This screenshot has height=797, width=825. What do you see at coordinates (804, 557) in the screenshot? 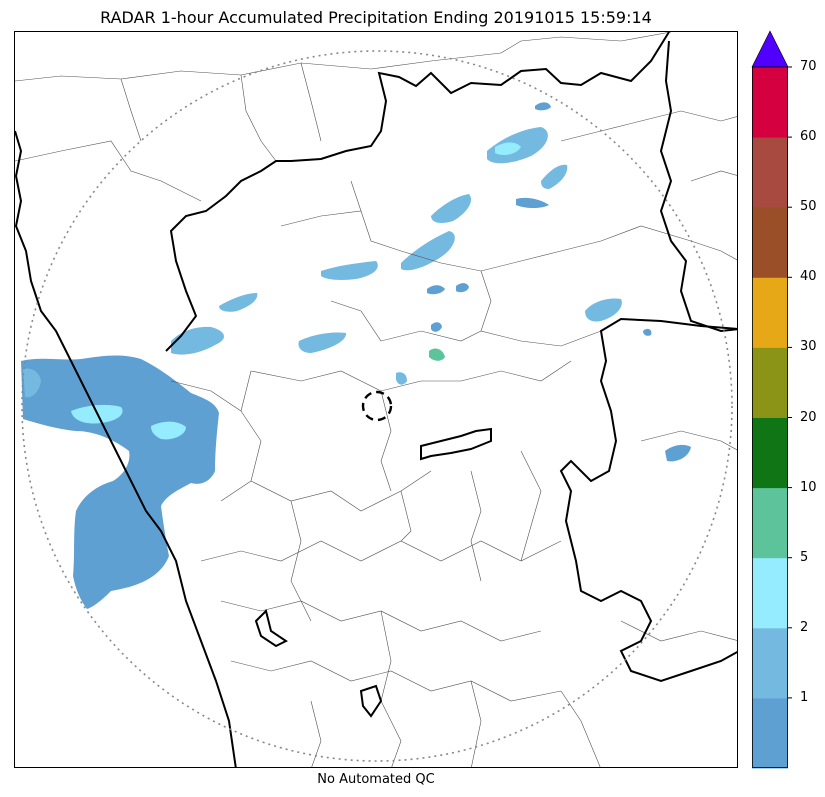
I see `colorbar-tick-label: 5` at bounding box center [804, 557].